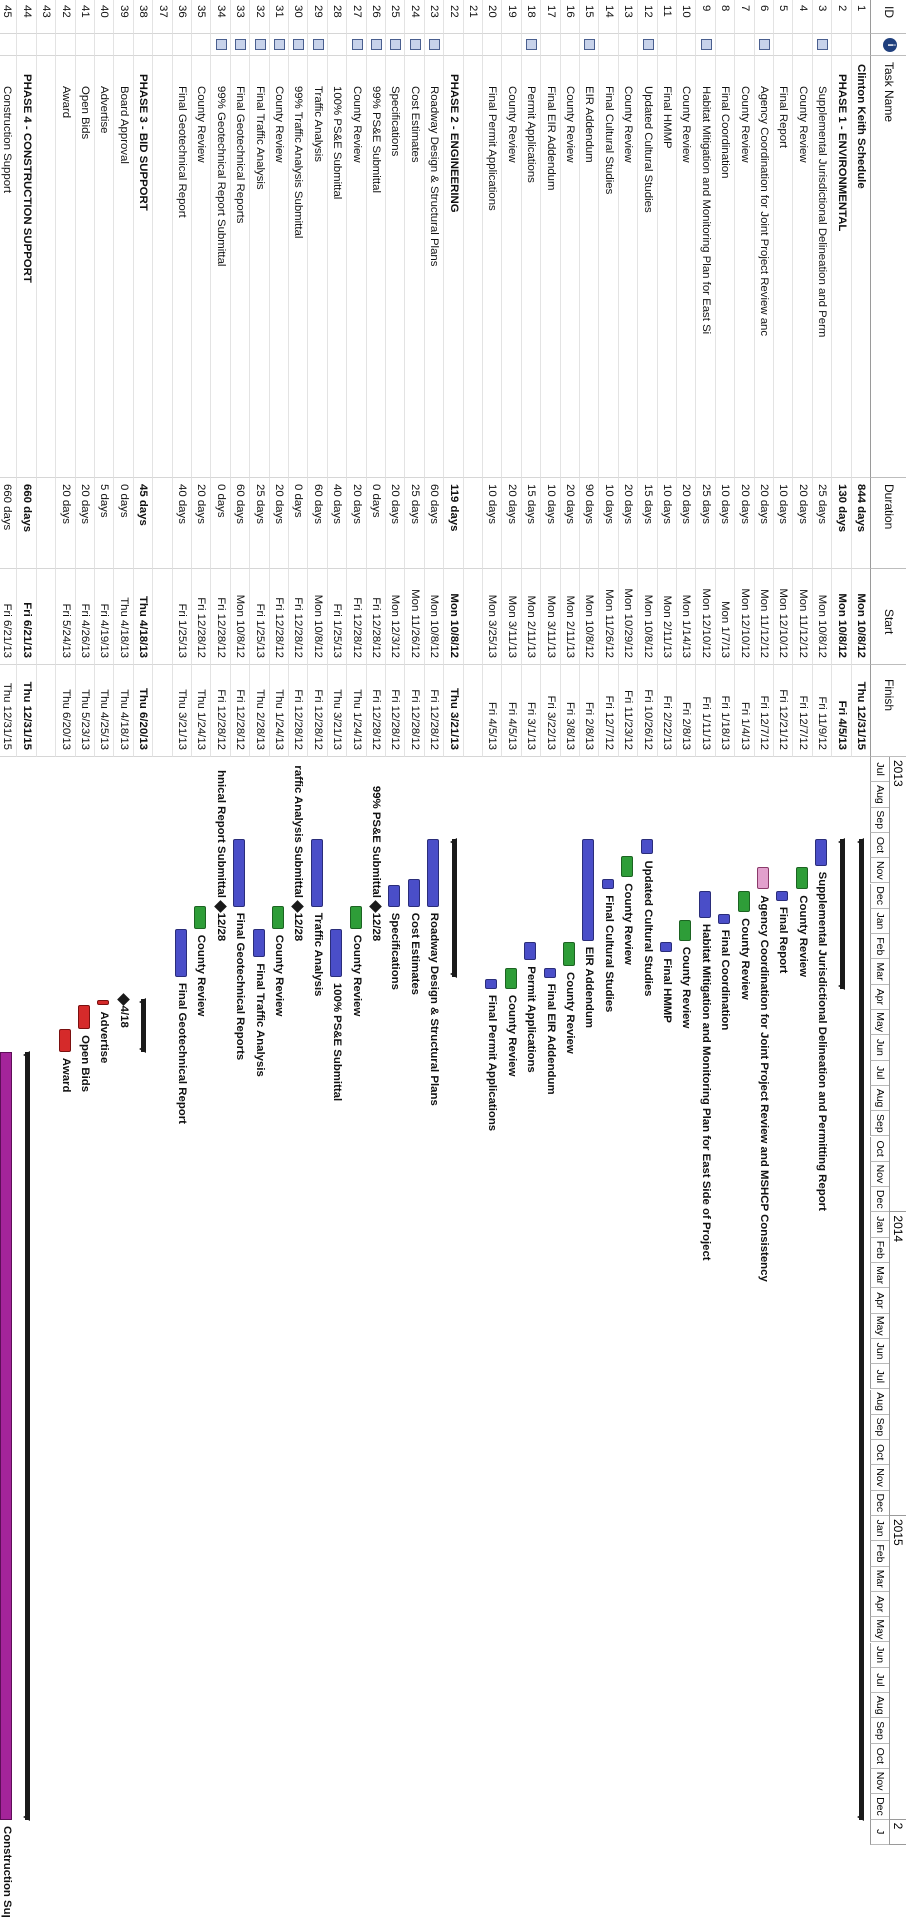  Describe the element at coordinates (452, 617) in the screenshot. I see `task-start: Mon 10/8/12` at that location.